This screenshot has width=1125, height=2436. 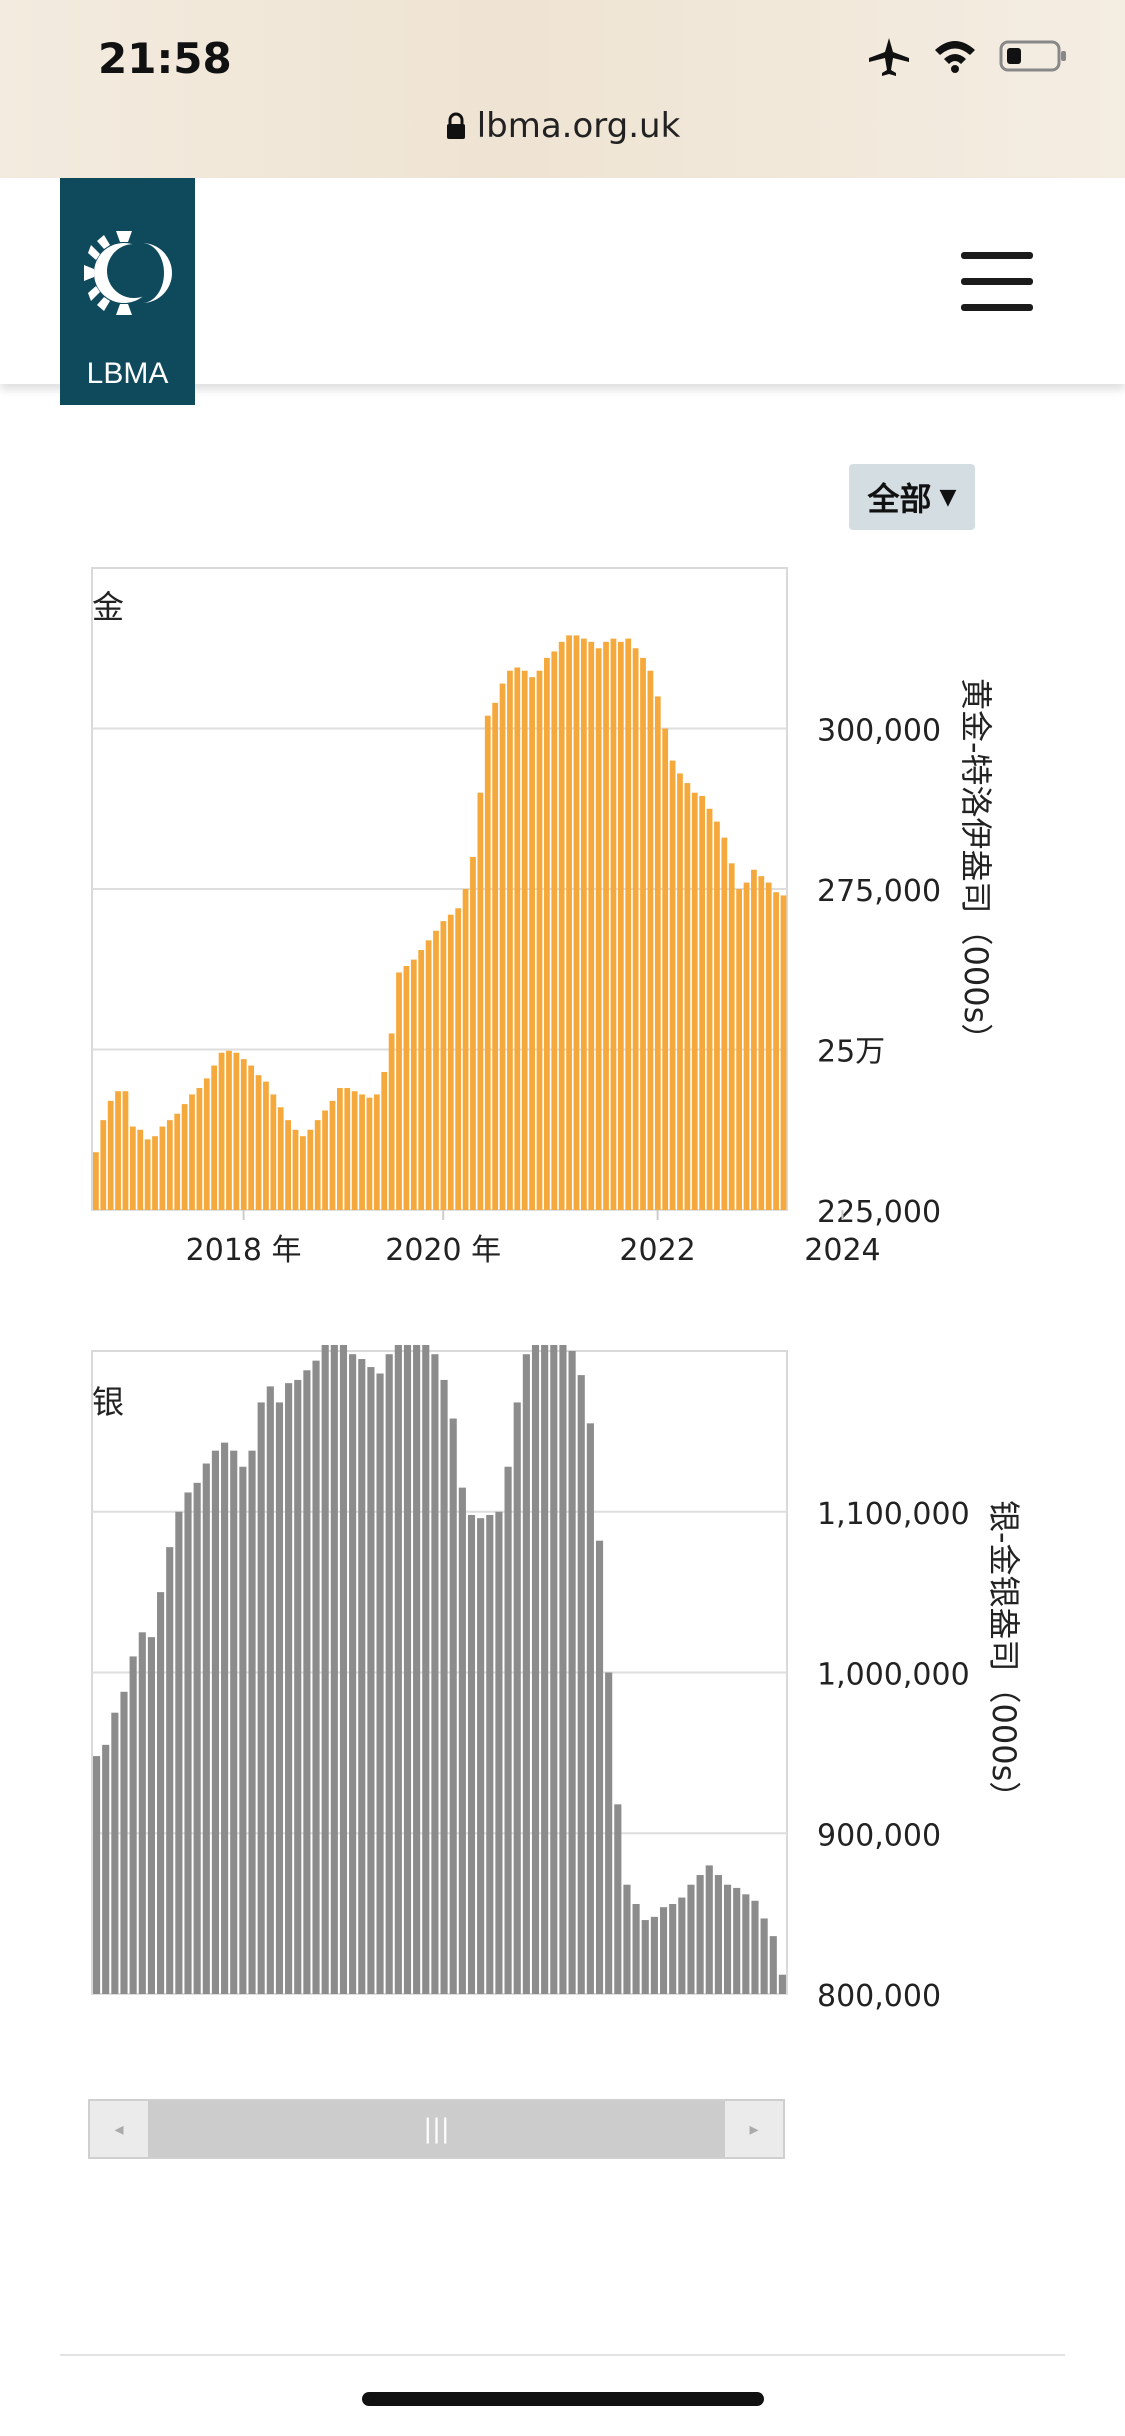 What do you see at coordinates (127, 291) in the screenshot?
I see `lbma-logo: LBMA` at bounding box center [127, 291].